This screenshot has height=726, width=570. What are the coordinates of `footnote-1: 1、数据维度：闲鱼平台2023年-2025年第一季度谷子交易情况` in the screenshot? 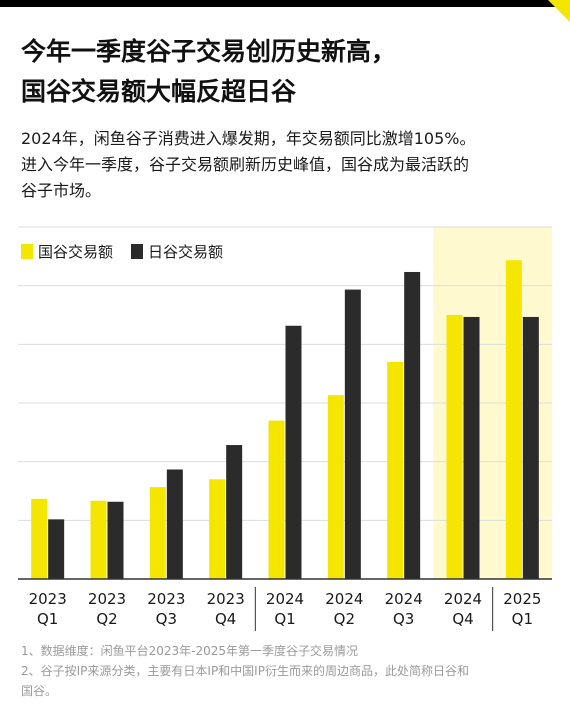 It's located at (190, 651).